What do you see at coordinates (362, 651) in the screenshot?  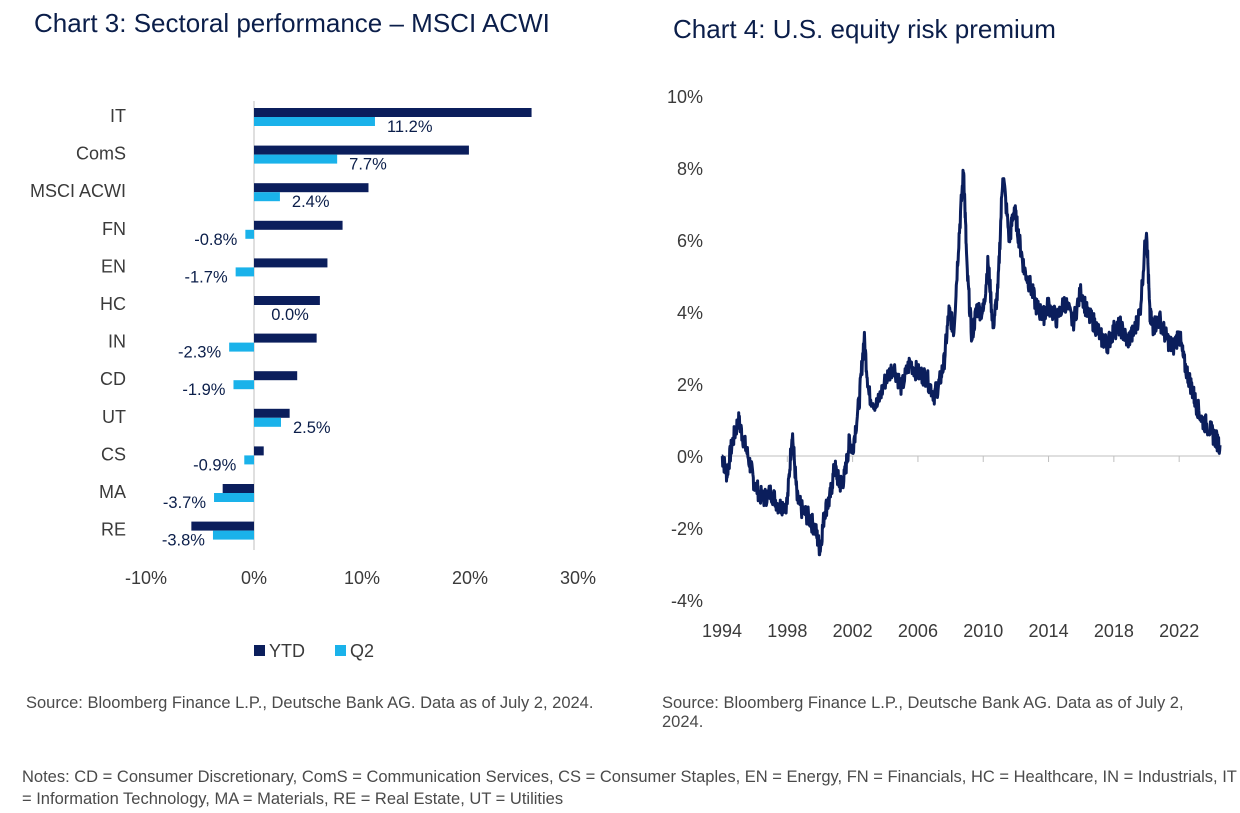 I see `legend-label-1: Q2` at bounding box center [362, 651].